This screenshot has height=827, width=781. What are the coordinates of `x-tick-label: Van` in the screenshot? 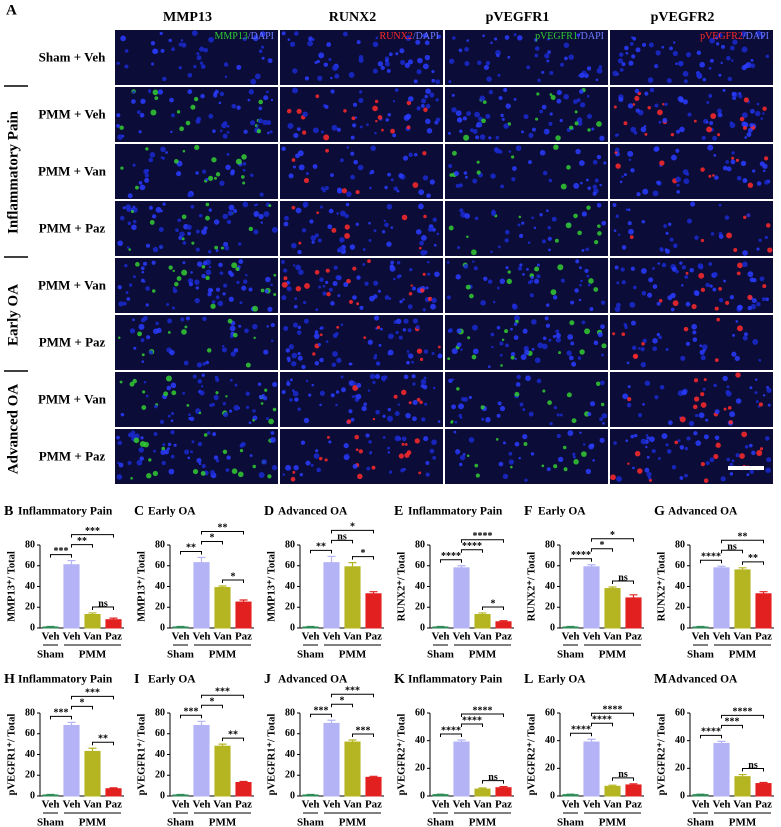 It's located at (612, 637).